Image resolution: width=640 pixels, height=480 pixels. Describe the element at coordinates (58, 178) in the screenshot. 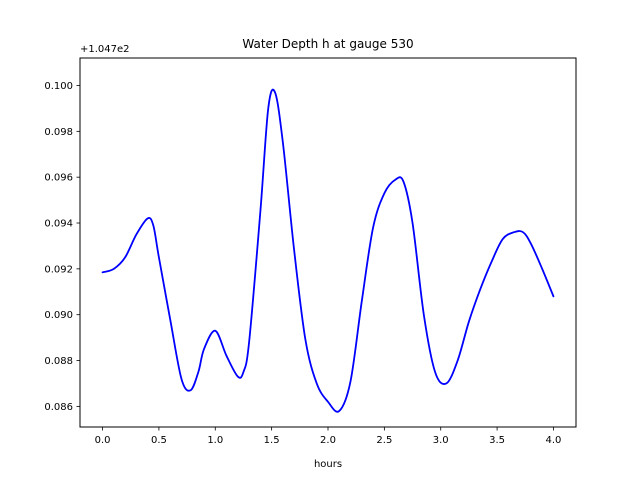

I see `y-tick-label: 0.096` at that location.